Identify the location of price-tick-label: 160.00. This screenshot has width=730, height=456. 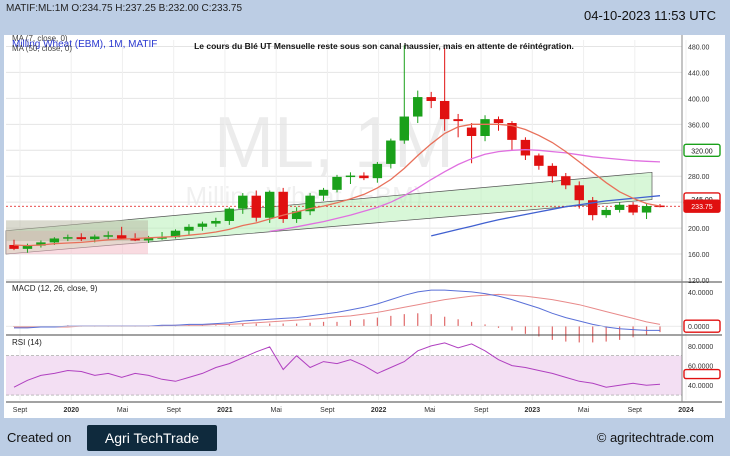
(699, 255).